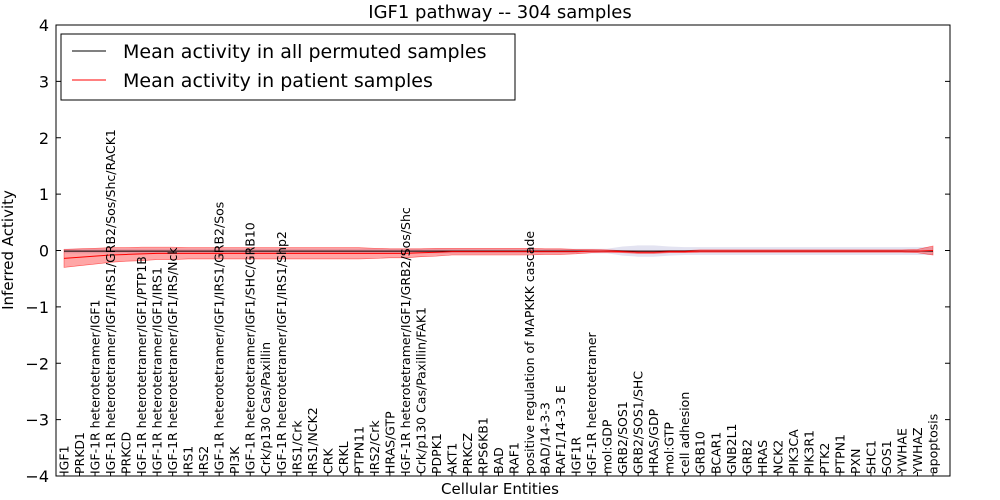 The height and width of the screenshot is (500, 1000). Describe the element at coordinates (607, 446) in the screenshot. I see `x-tick-label: mol:GDP` at that location.